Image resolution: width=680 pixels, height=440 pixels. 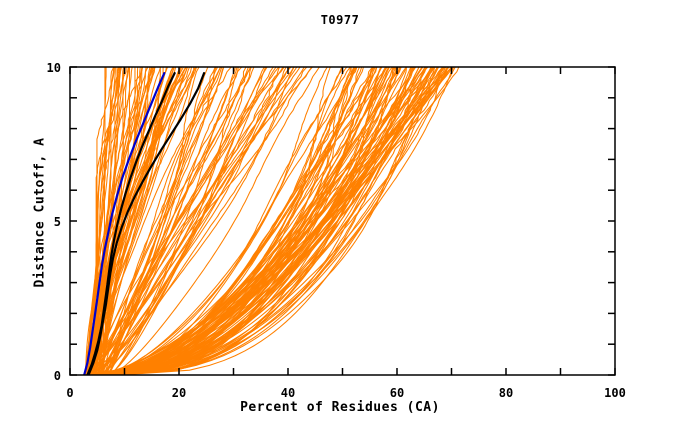 What do you see at coordinates (288, 393) in the screenshot?
I see `x-tick-label: 40` at bounding box center [288, 393].